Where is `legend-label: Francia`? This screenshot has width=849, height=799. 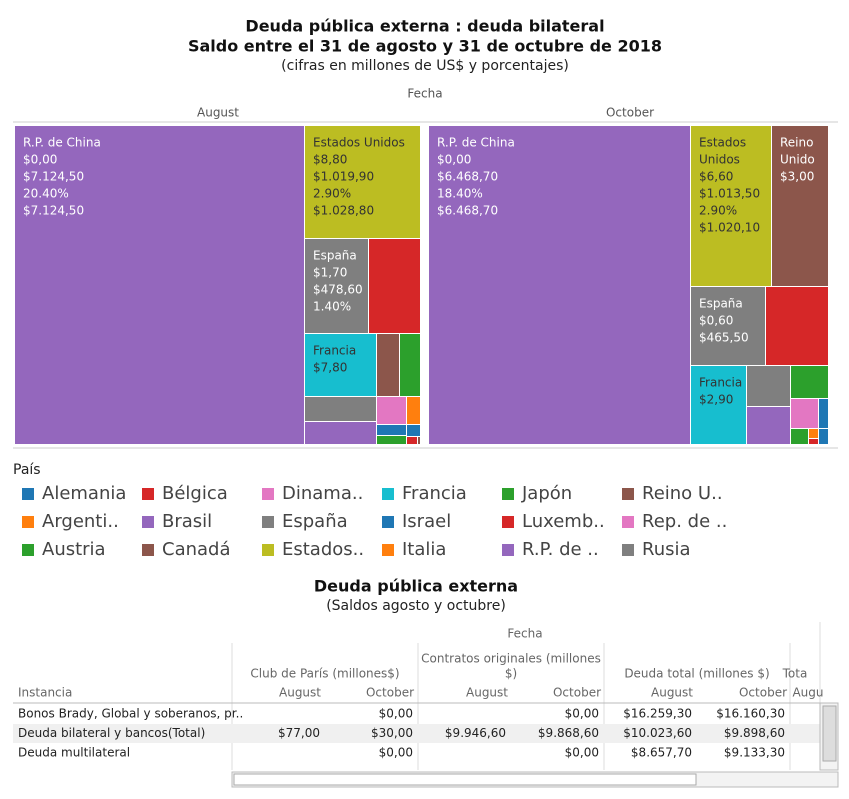 legend-label: Francia is located at coordinates (434, 493).